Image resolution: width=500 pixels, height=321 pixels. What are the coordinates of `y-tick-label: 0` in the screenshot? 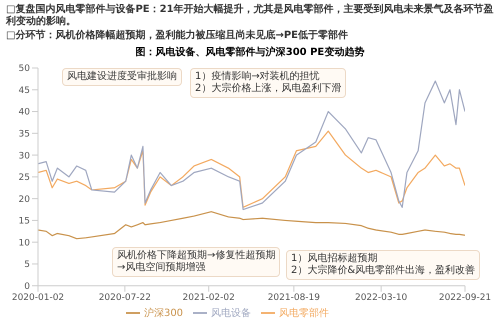 It's located at (27, 287).